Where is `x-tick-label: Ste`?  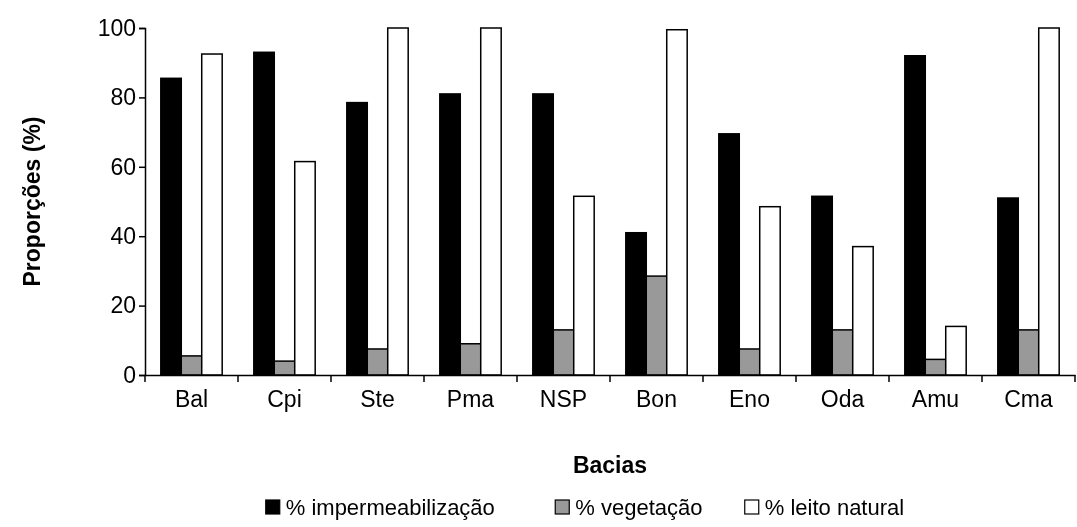 x-tick-label: Ste is located at coordinates (377, 399).